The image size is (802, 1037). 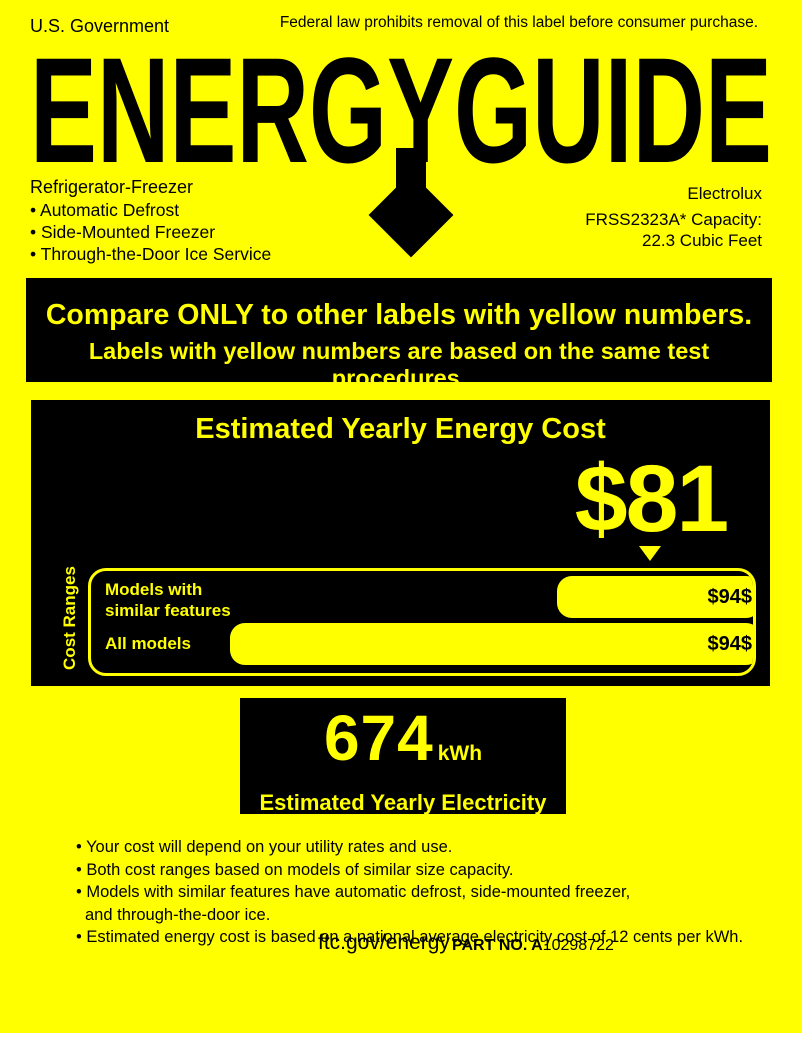 I want to click on part-number-label: PART NO. A, so click(x=497, y=945).